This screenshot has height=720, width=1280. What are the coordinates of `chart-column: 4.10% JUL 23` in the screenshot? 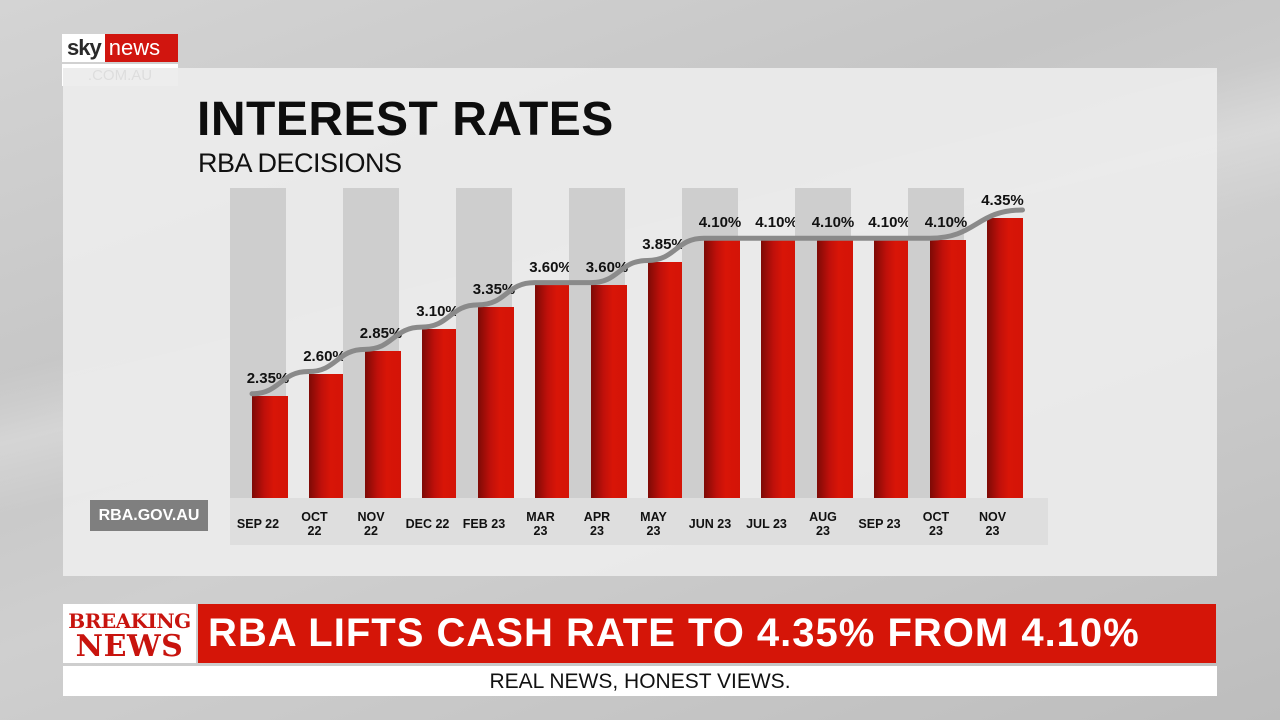 It's located at (768, 366).